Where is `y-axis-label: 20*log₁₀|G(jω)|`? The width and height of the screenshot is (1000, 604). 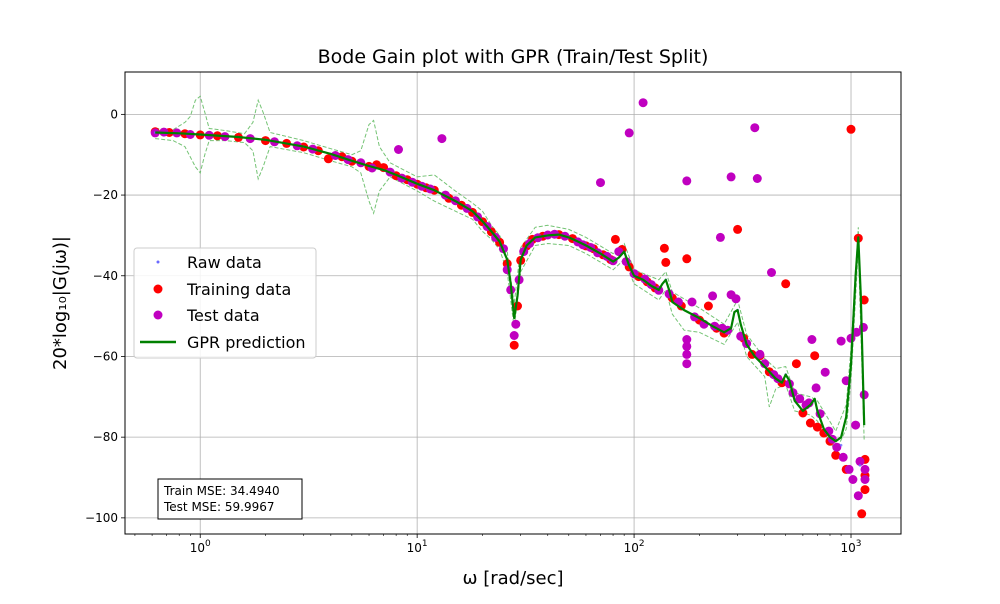 y-axis-label: 20*log₁₀|G(jω)| is located at coordinates (60, 303).